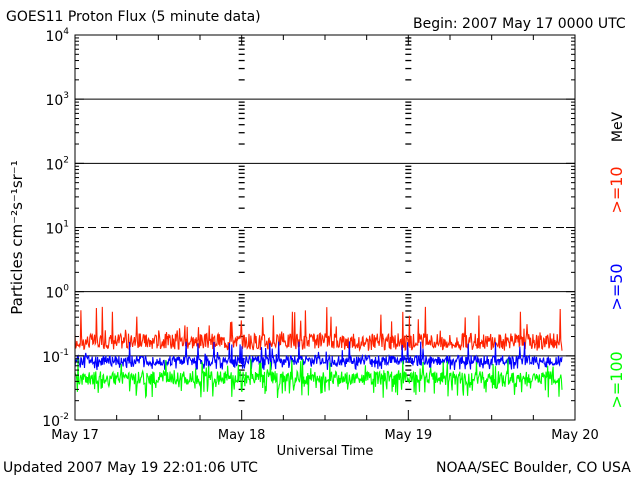  Describe the element at coordinates (533, 468) in the screenshot. I see `credit-text: NOAA/SEC Boulder, CO USA` at that location.